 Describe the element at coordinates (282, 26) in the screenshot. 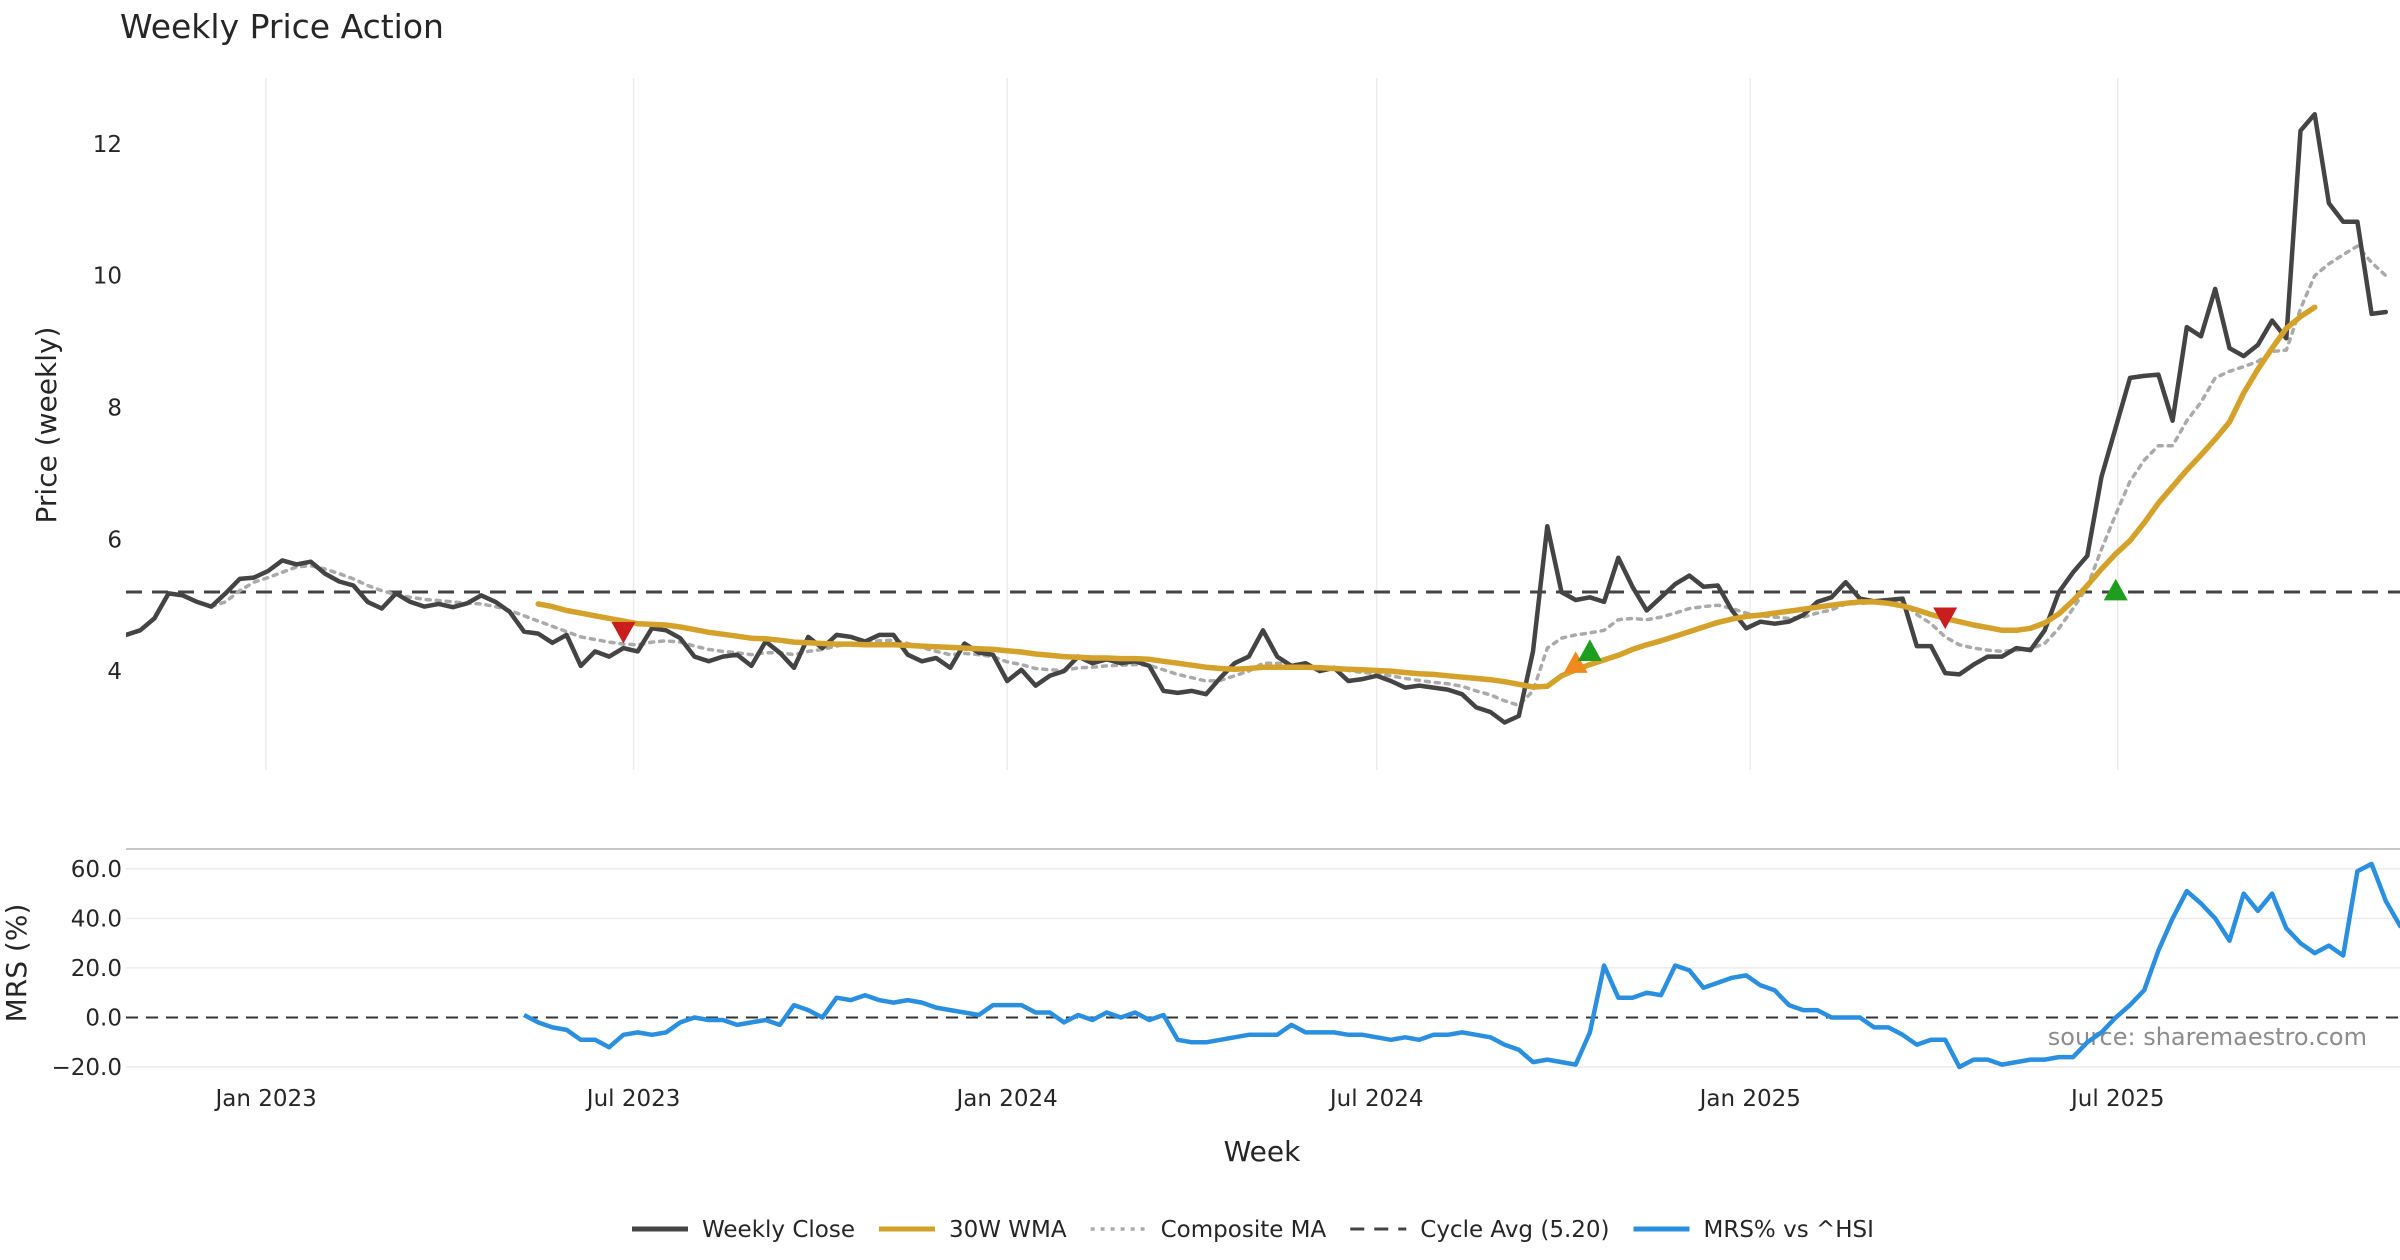

I see `chart-title: Weekly Price Action` at that location.